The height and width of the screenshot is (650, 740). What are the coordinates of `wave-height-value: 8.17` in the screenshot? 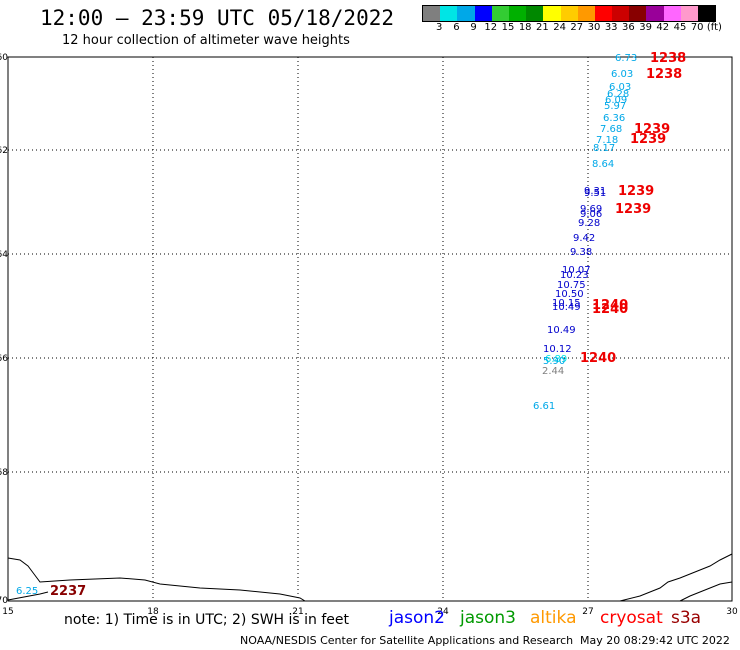 It's located at (604, 148).